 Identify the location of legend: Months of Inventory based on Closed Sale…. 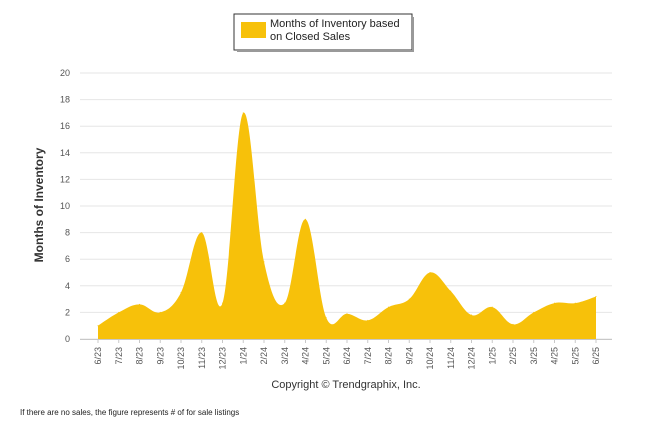
(323, 32).